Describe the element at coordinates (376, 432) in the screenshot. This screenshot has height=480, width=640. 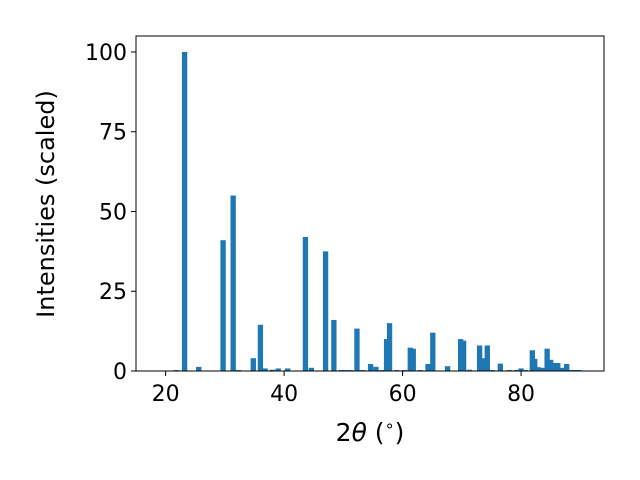
I see `x-axis-label-suffix: (` at that location.